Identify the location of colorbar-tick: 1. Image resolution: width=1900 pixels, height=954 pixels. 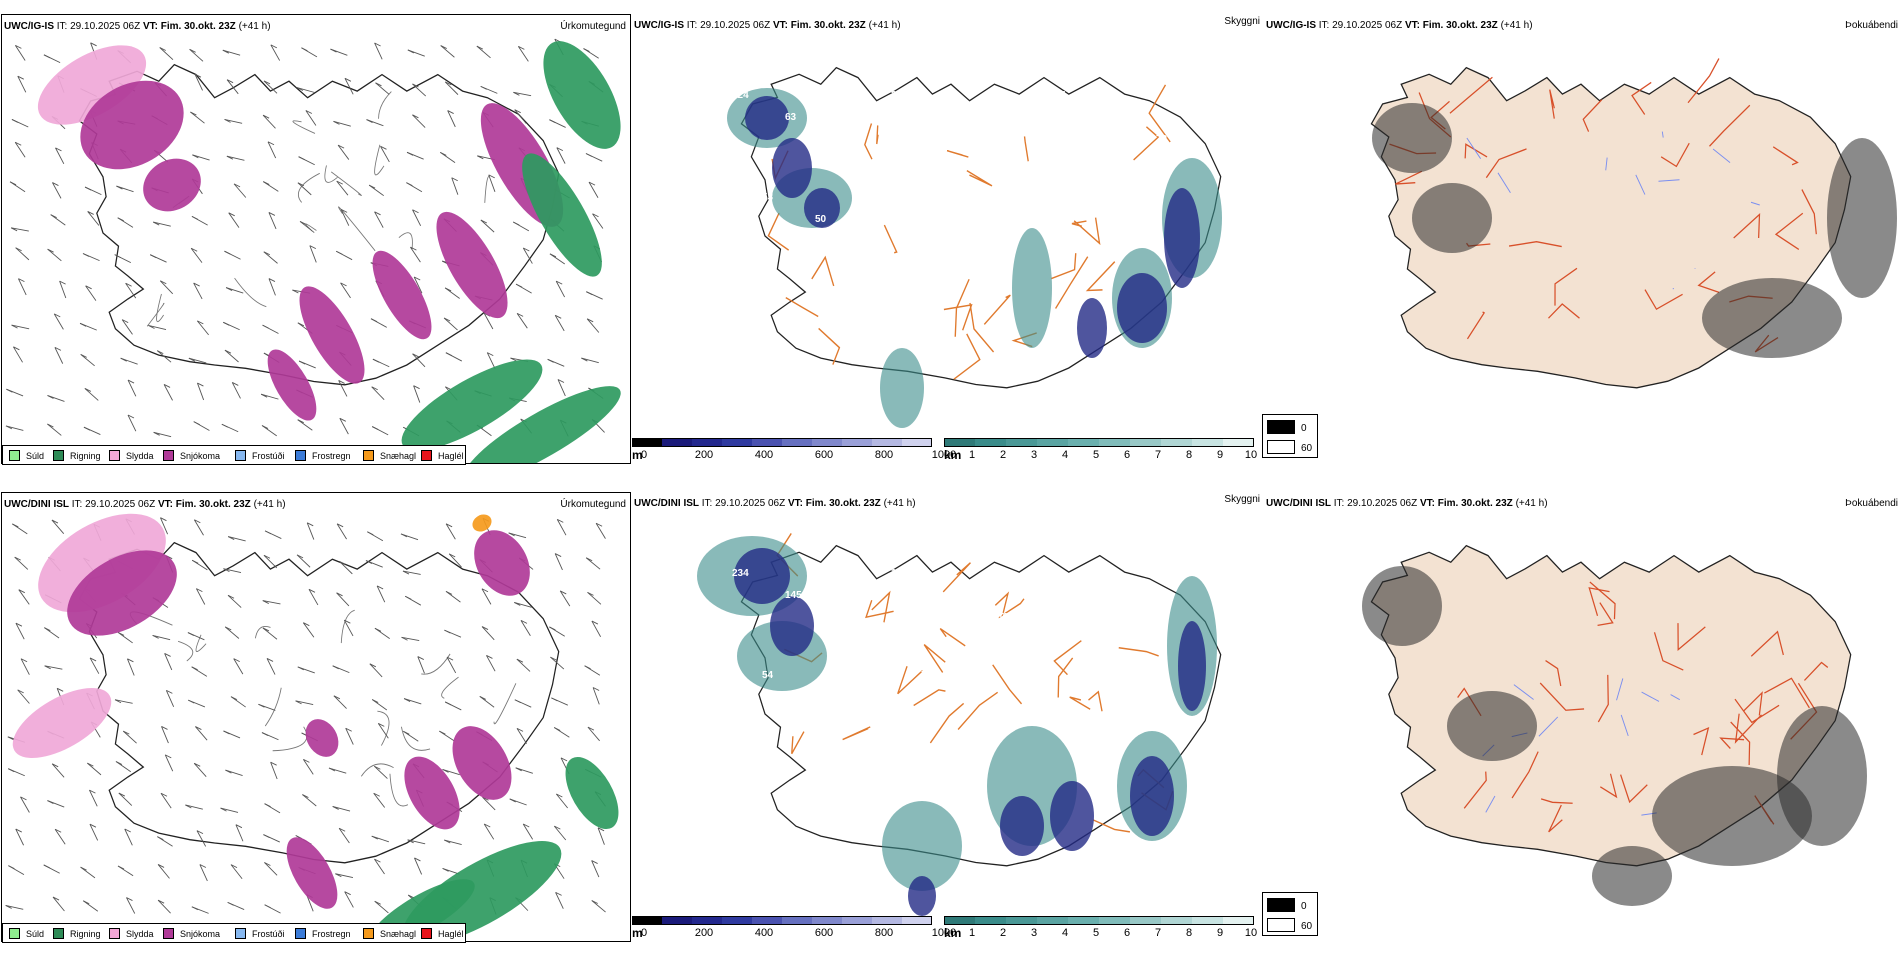
(972, 455).